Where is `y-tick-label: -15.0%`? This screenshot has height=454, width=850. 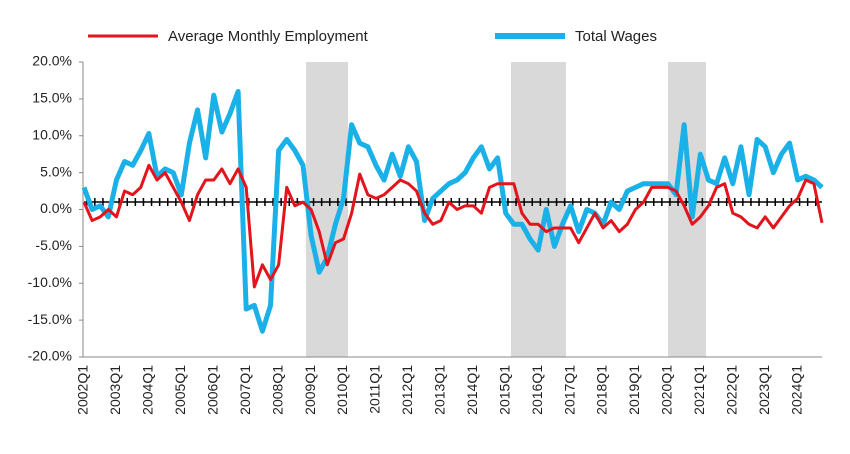 y-tick-label: -15.0% is located at coordinates (50, 319).